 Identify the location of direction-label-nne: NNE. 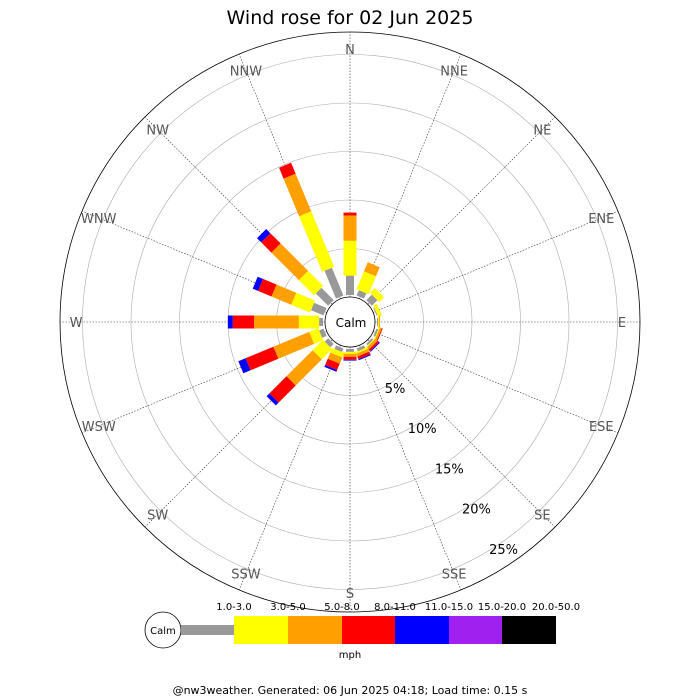
(454, 72).